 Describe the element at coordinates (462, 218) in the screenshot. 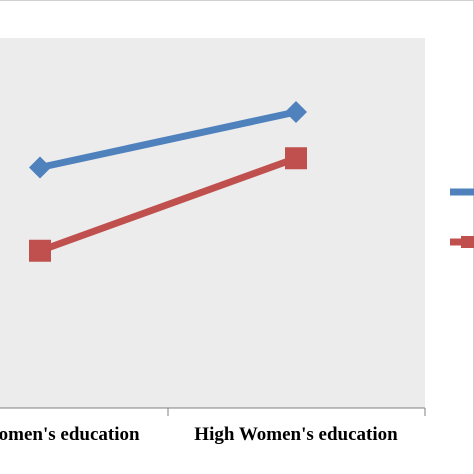

I see `legend` at that location.